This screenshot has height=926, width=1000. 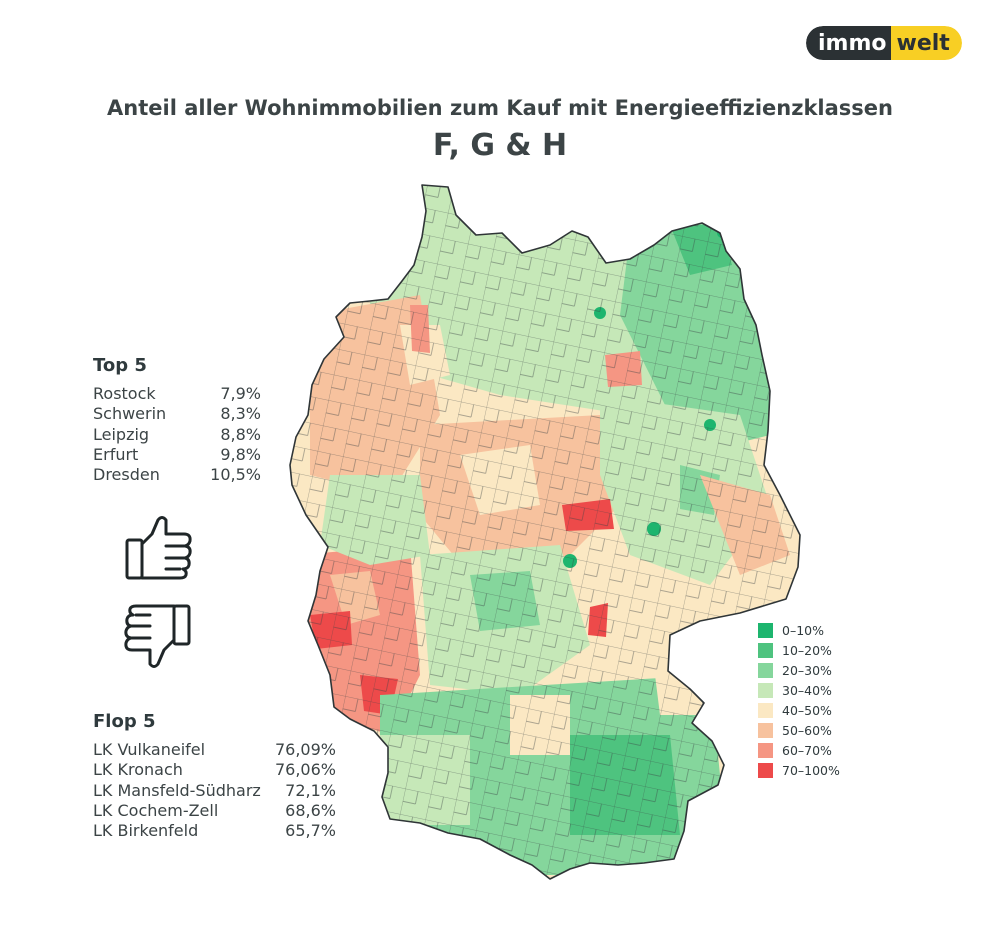 What do you see at coordinates (240, 454) in the screenshot?
I see `region-value: 9,8%` at bounding box center [240, 454].